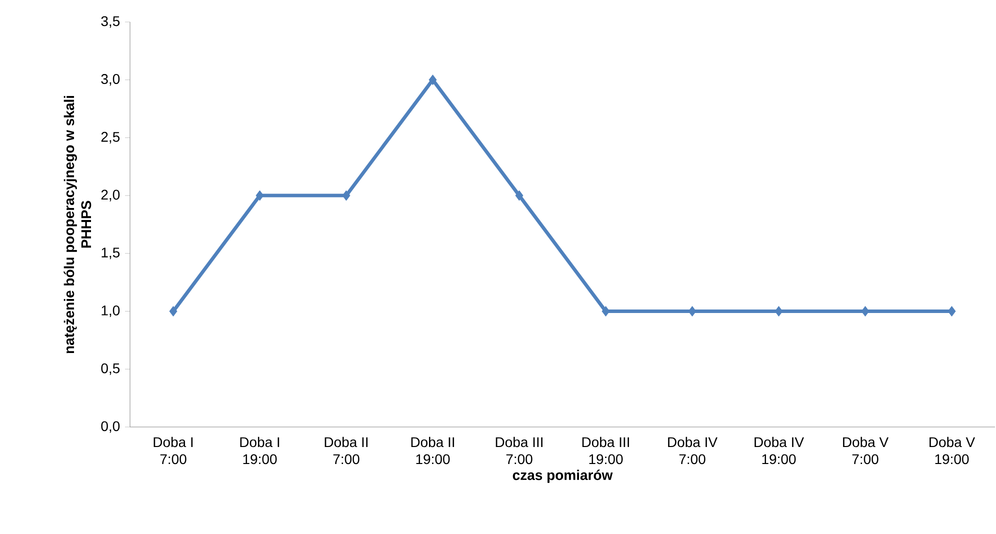 The image size is (996, 534). What do you see at coordinates (110, 196) in the screenshot?
I see `y-tick-label: 2,0` at bounding box center [110, 196].